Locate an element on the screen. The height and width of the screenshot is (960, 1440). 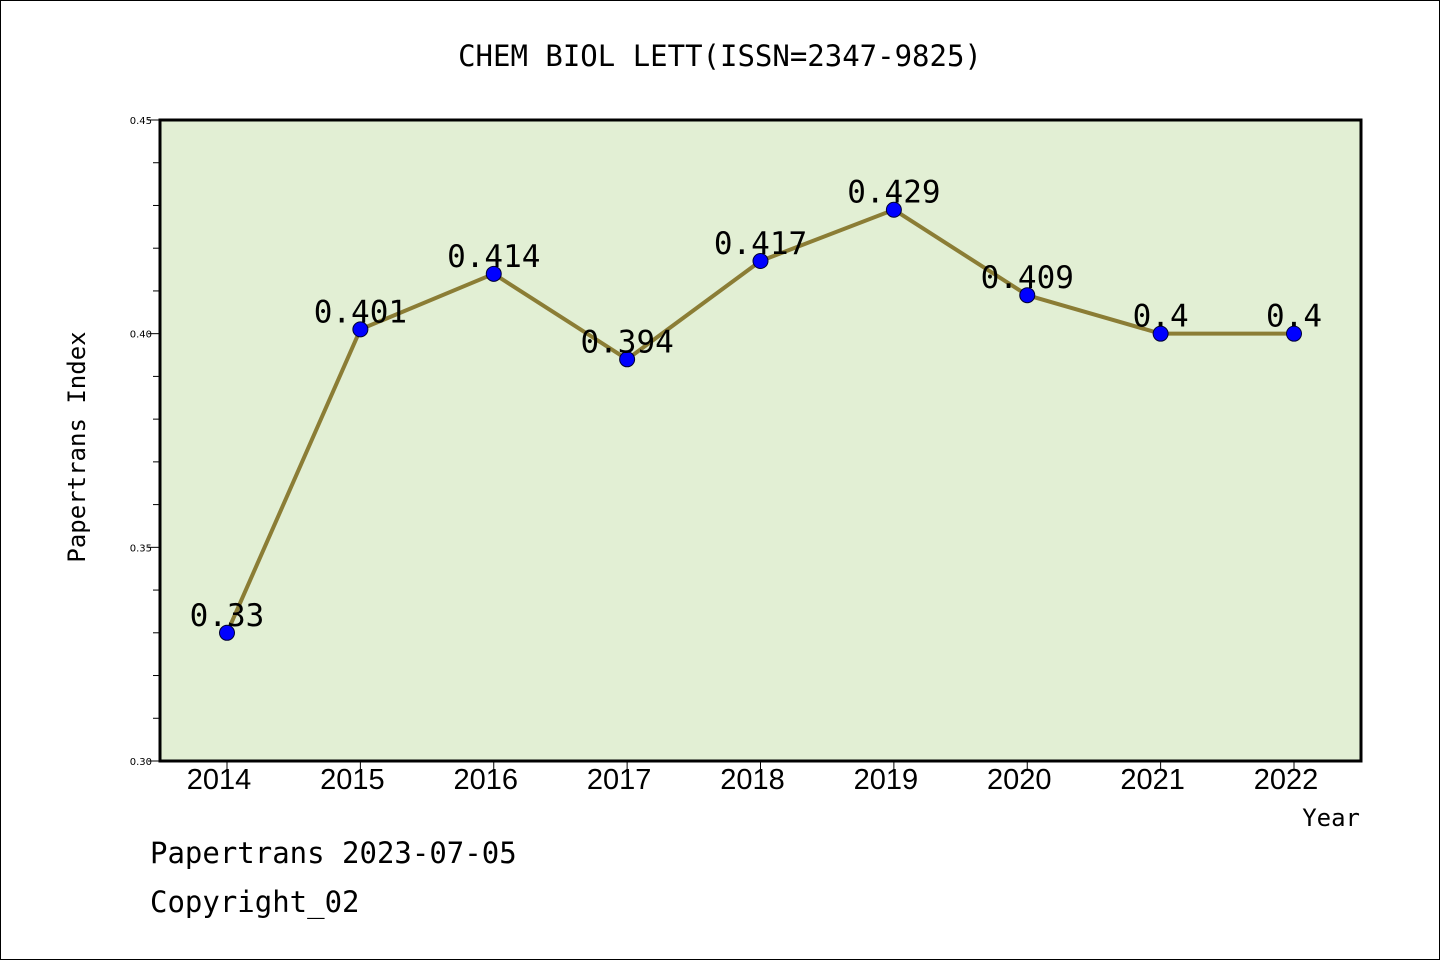
y-tick-label: 0.30 is located at coordinates (141, 762).